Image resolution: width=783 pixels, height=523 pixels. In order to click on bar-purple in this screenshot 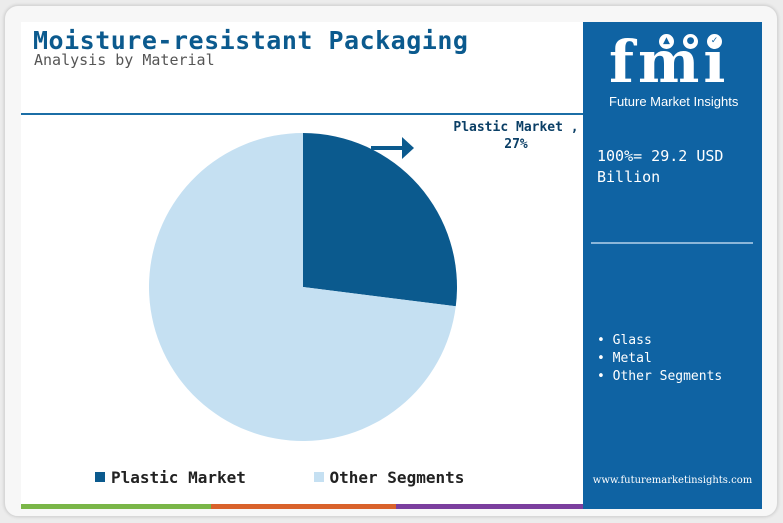, I will do `click(489, 506)`.